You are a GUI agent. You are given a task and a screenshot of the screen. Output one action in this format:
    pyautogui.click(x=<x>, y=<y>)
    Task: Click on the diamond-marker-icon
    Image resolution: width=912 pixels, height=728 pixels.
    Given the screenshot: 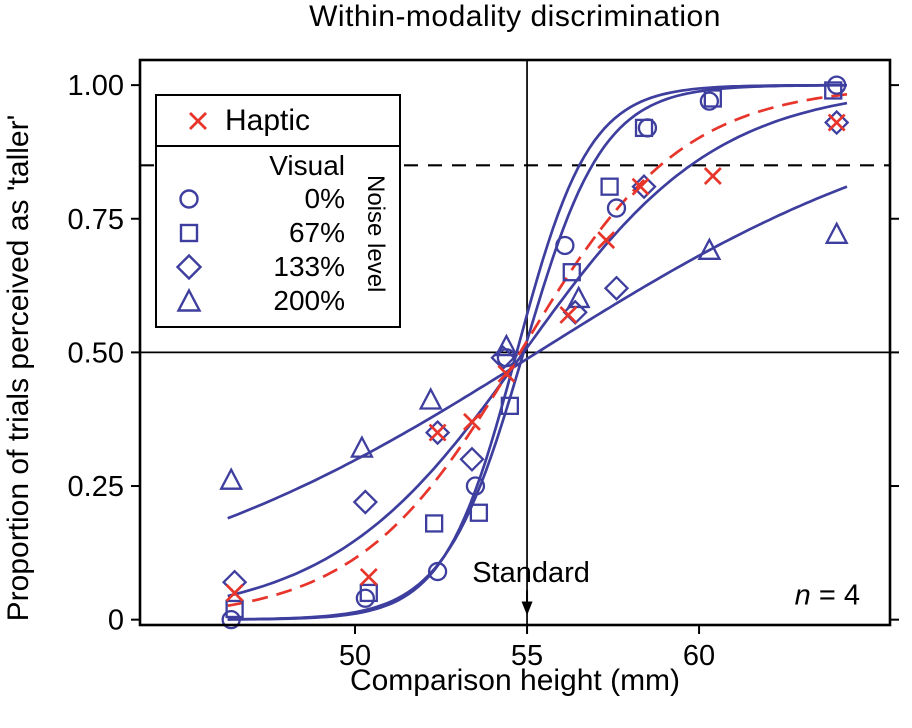 What is the action you would take?
    pyautogui.click(x=189, y=267)
    